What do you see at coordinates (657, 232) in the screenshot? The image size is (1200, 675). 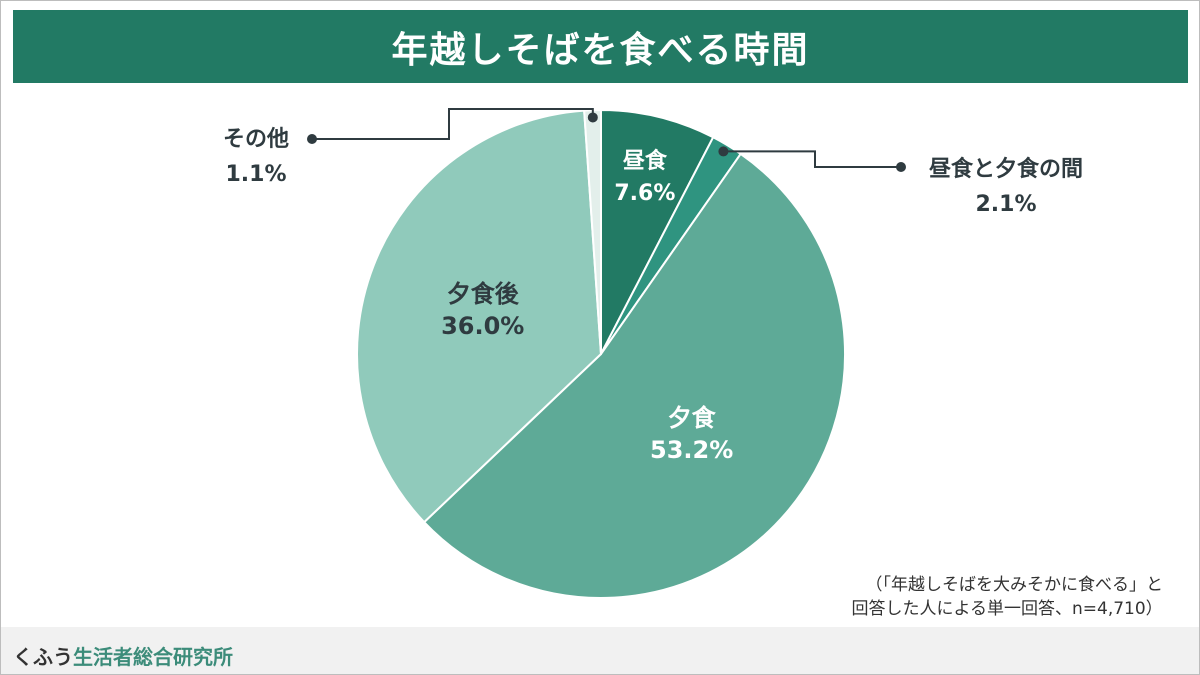 I see `pie-slice-lunch` at bounding box center [657, 232].